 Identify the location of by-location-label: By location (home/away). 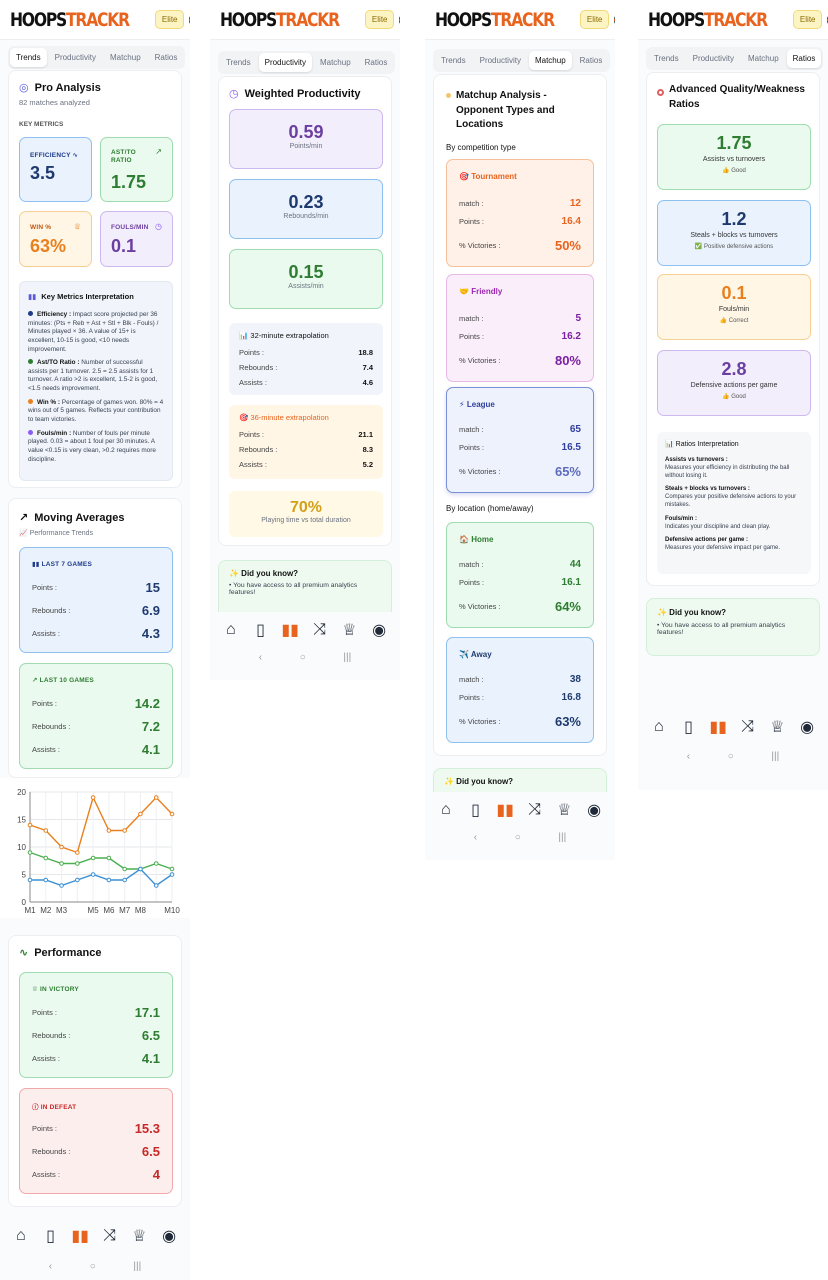
(490, 508).